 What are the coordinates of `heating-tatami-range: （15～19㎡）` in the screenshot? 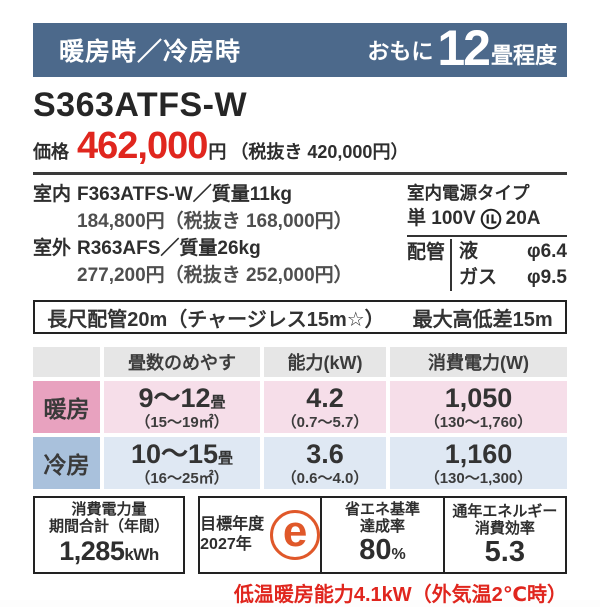 It's located at (182, 422).